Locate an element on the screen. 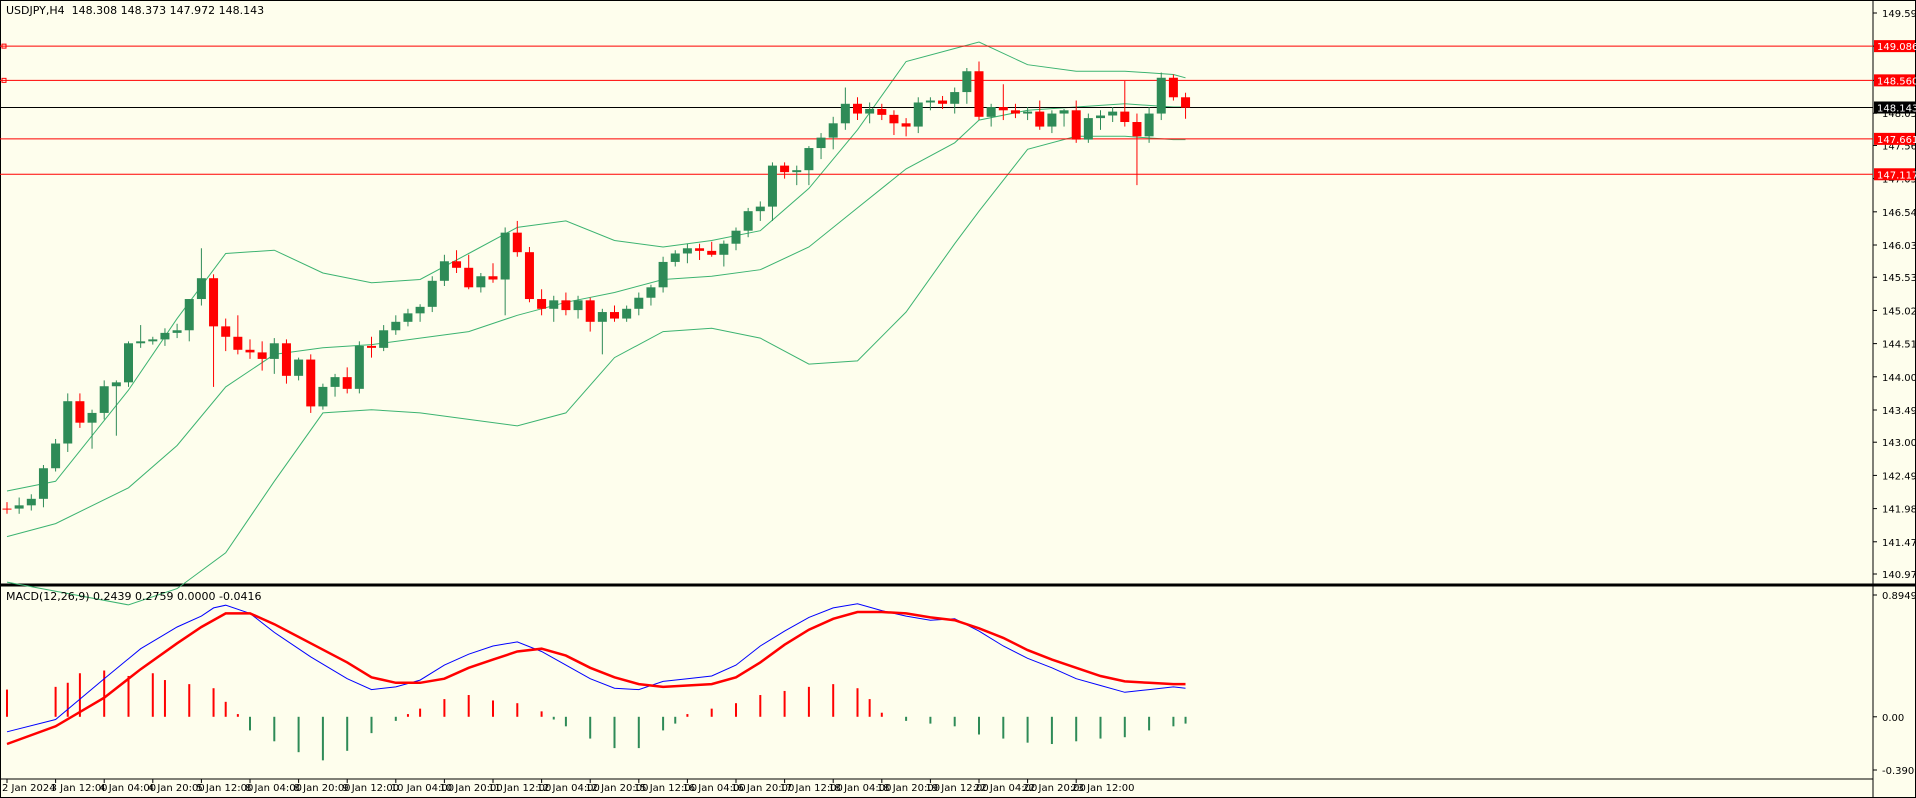 The width and height of the screenshot is (1916, 798). y-tick-label: 147.560 is located at coordinates (1899, 146).